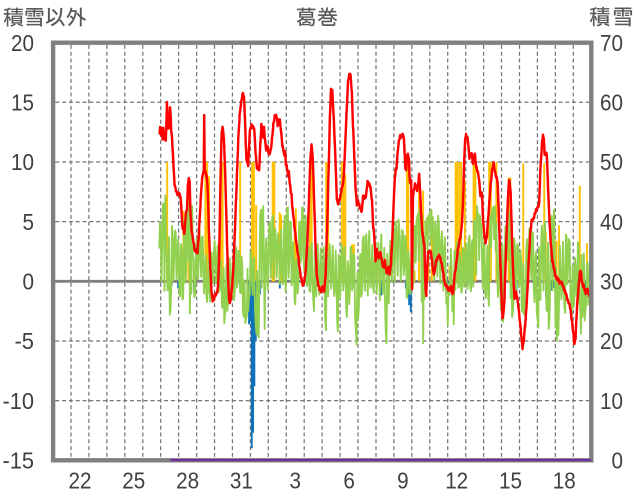 The width and height of the screenshot is (636, 501). Describe the element at coordinates (456, 481) in the screenshot. I see `svg-text: 12` at that location.